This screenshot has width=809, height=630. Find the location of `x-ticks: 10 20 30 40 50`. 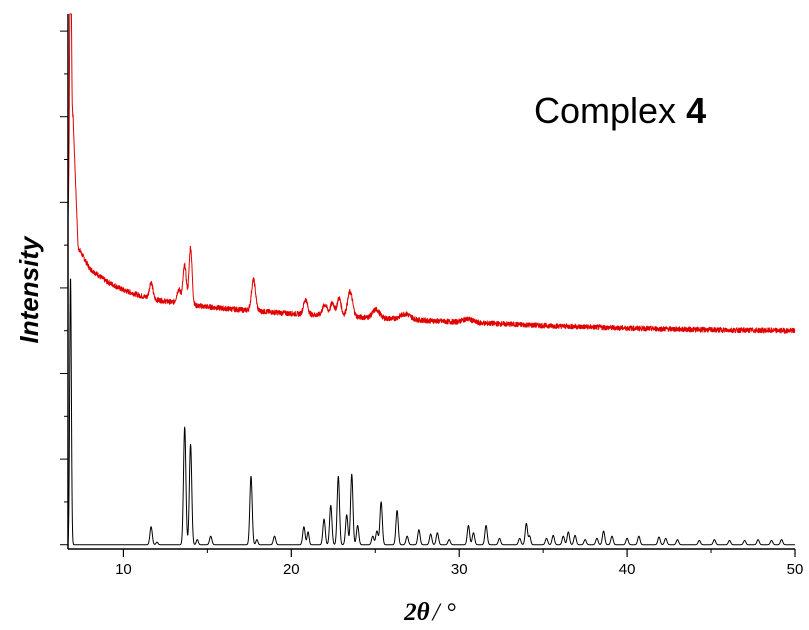

x-ticks: 10 20 30 40 50 is located at coordinates (459, 563).